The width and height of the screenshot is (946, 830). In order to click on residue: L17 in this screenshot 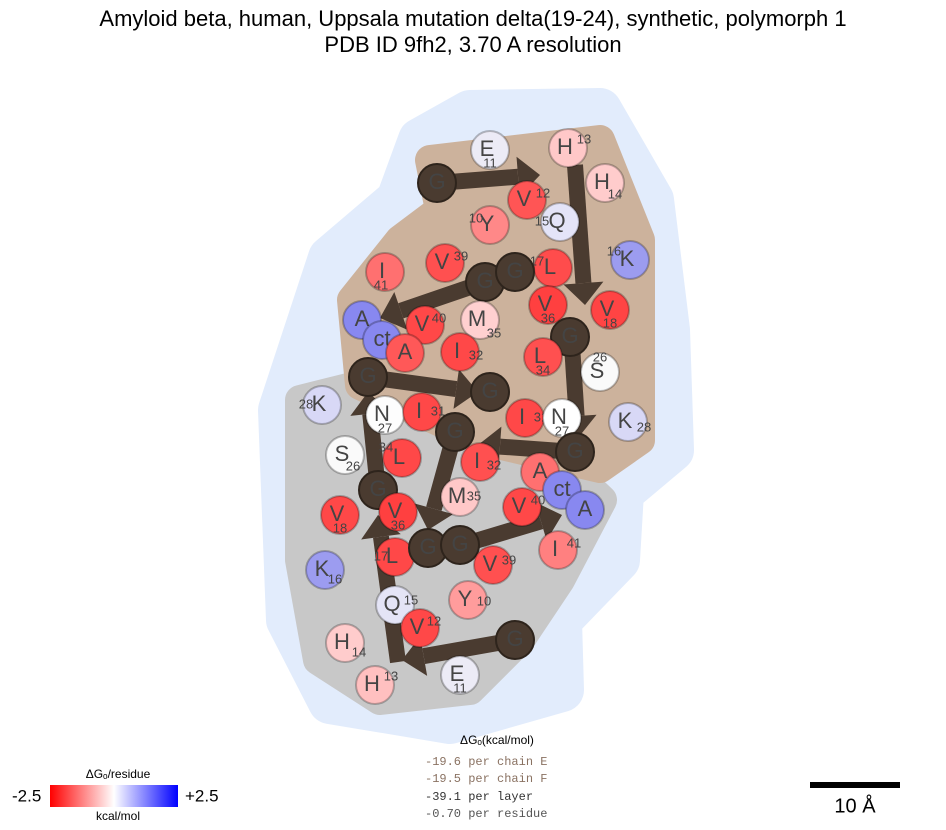, I will do `click(394, 557)`.